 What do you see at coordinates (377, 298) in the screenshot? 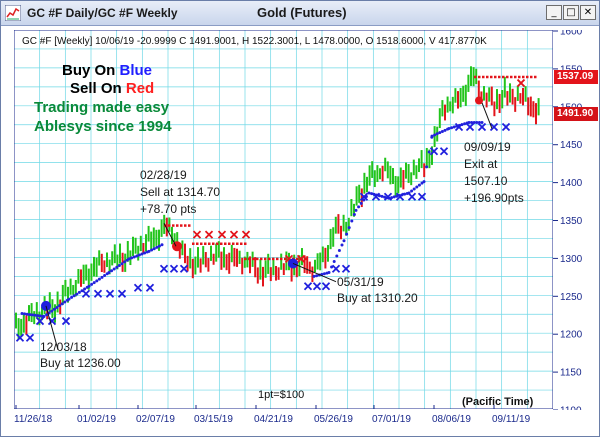
I see `annotation-buy2-price: Buy at 1310.20` at bounding box center [377, 298].